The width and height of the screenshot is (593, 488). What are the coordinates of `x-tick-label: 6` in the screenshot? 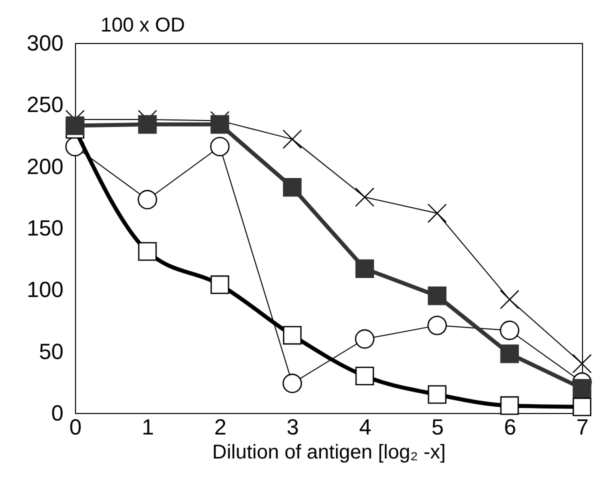 It's located at (510, 427).